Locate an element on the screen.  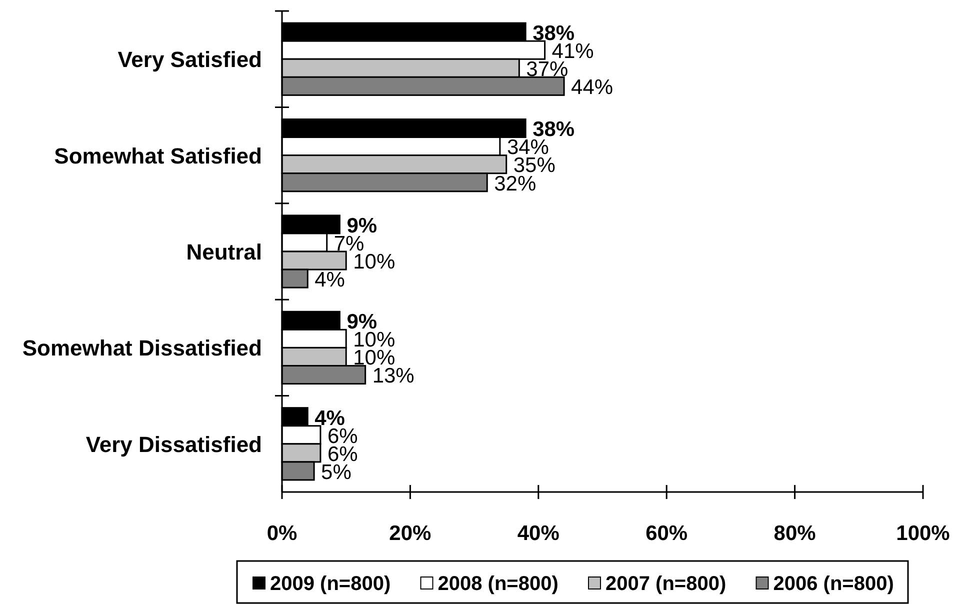
y-tick-label: Somewhat Satisfied is located at coordinates (158, 155).